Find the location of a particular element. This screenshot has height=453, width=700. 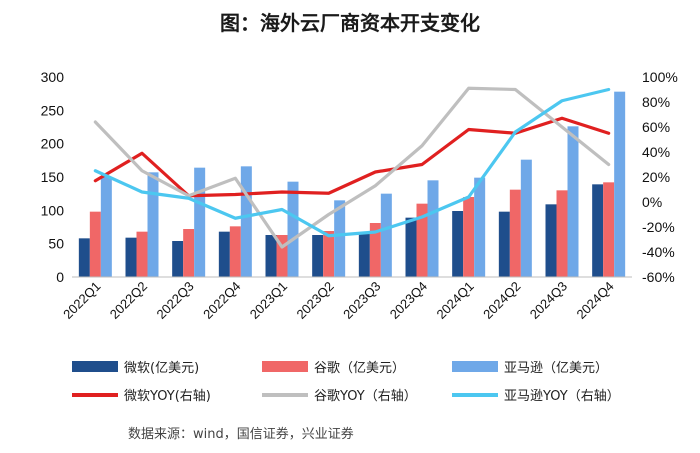

x-tick-label: 2022Q4 is located at coordinates (221, 300).